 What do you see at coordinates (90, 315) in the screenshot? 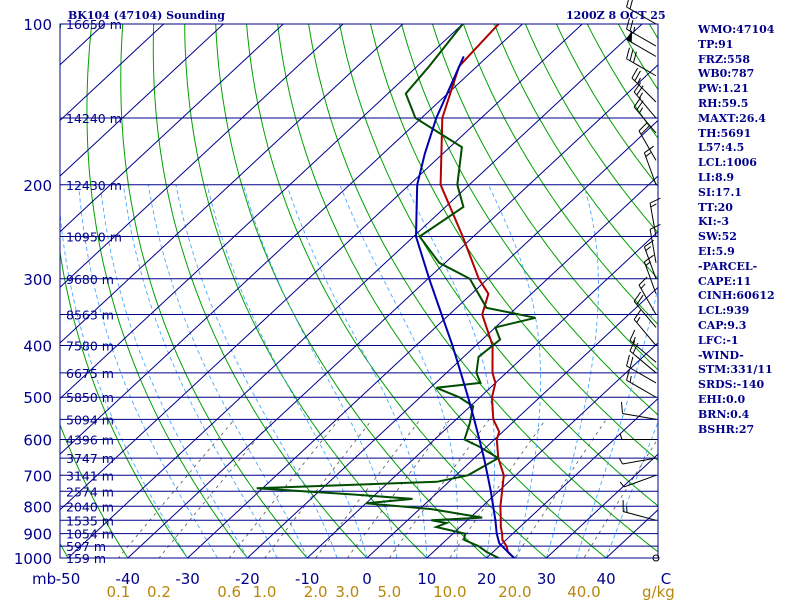
I see `height-label: 8563 m` at bounding box center [90, 315].